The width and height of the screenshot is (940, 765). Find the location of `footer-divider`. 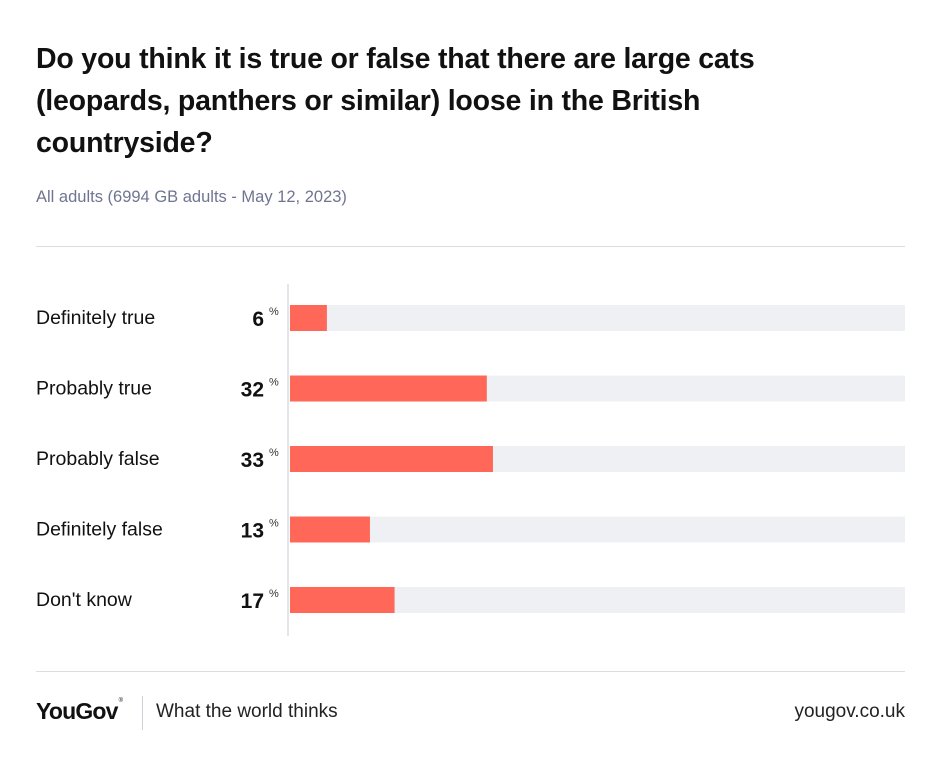

footer-divider is located at coordinates (142, 713).